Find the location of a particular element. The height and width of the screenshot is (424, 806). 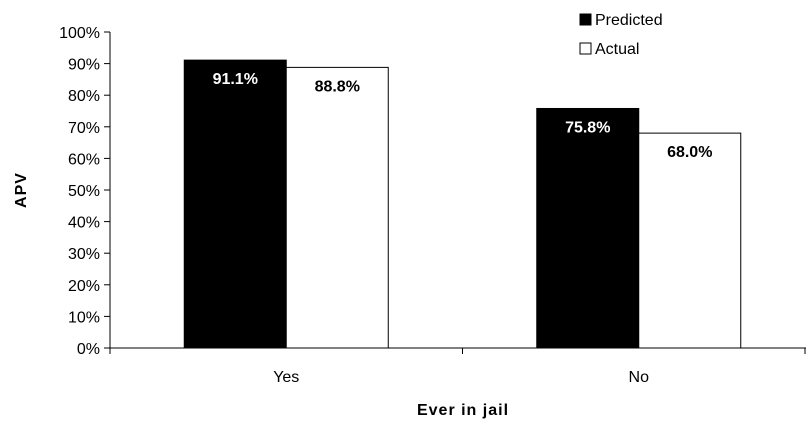

y-axis: 0% 10% 20% 30% 40% 50% 60% 70% 80% 90% 100% is located at coordinates (85, 191).